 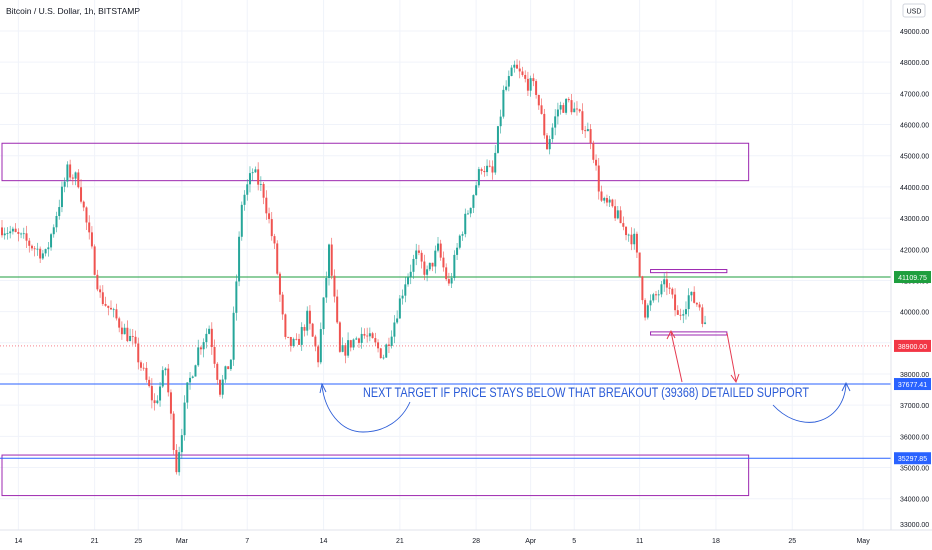 What do you see at coordinates (914, 126) in the screenshot?
I see `y-tick-label: 46000.00` at bounding box center [914, 126].